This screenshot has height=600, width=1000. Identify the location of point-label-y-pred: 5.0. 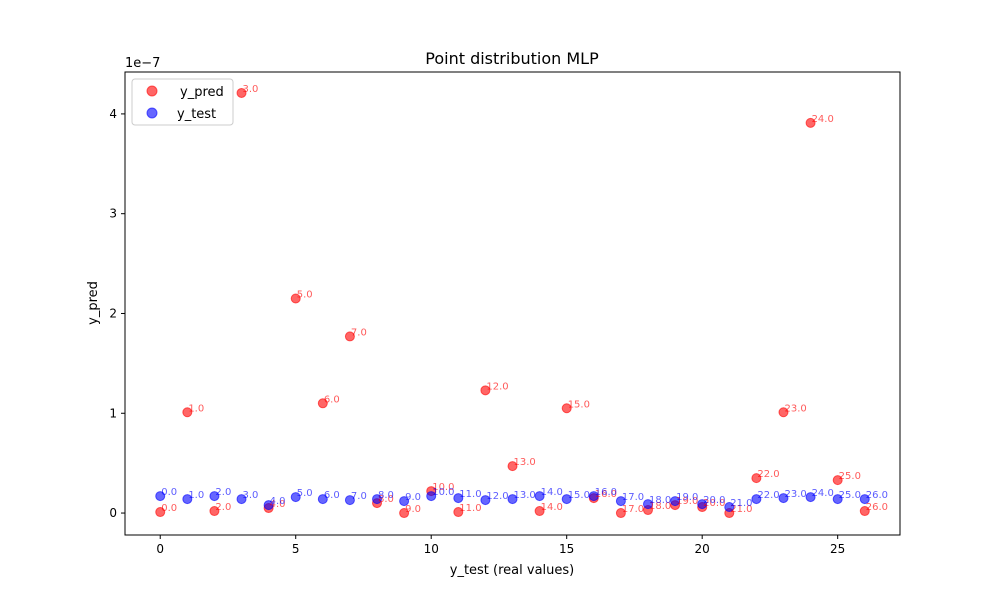
(305, 295).